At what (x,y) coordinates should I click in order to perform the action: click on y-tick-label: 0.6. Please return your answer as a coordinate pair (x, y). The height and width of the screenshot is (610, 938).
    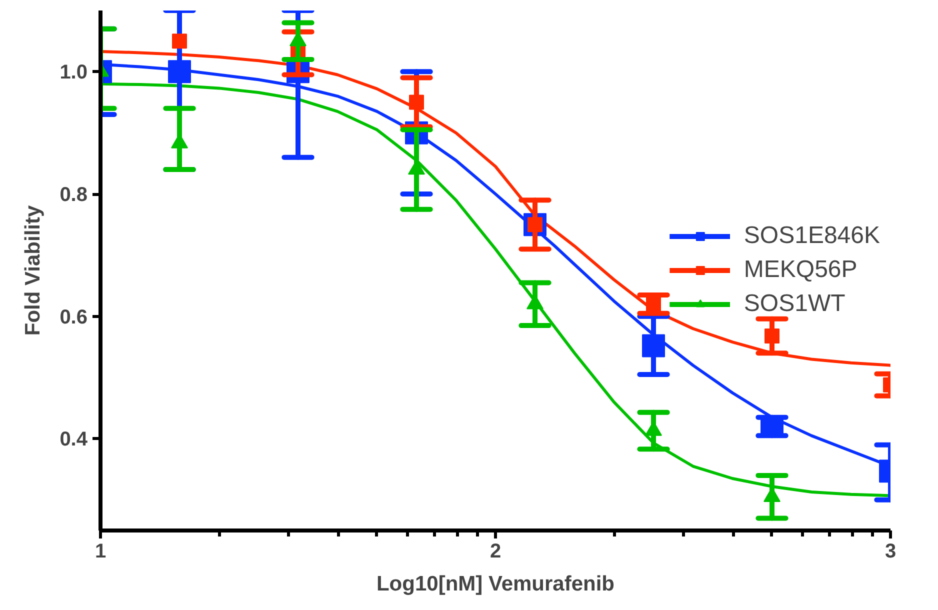
    Looking at the image, I should click on (74, 317).